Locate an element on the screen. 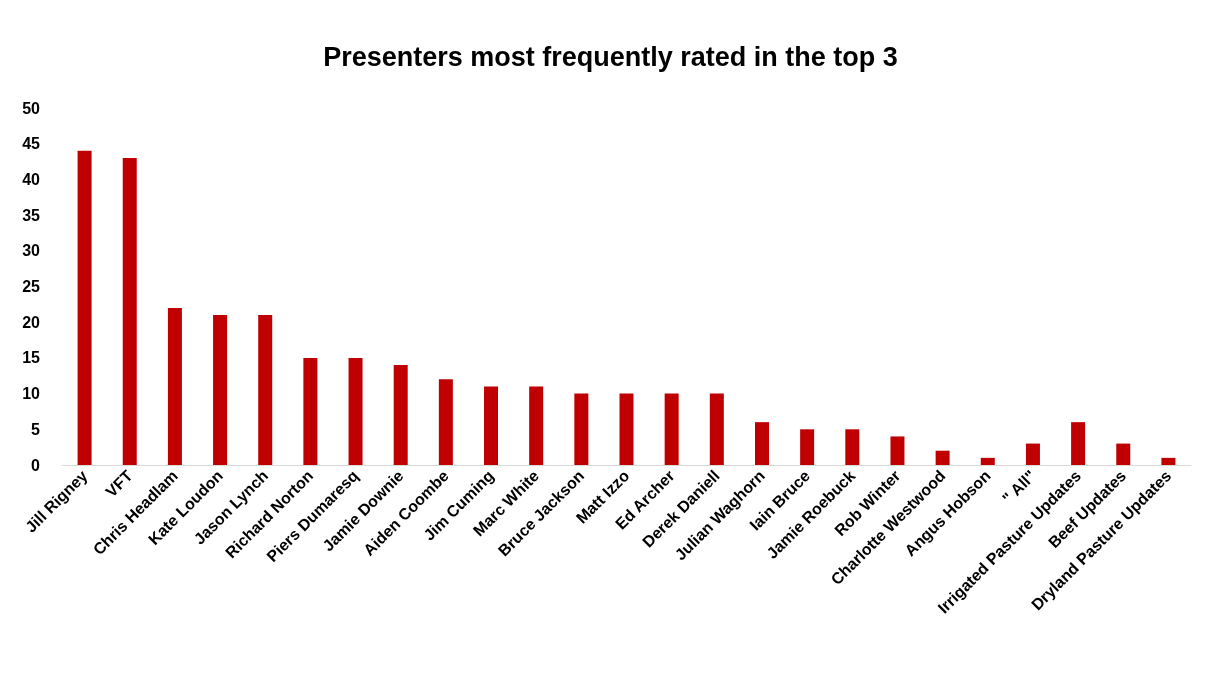 Image resolution: width=1221 pixels, height=697 pixels. y-tick-label: 20 is located at coordinates (31, 322).